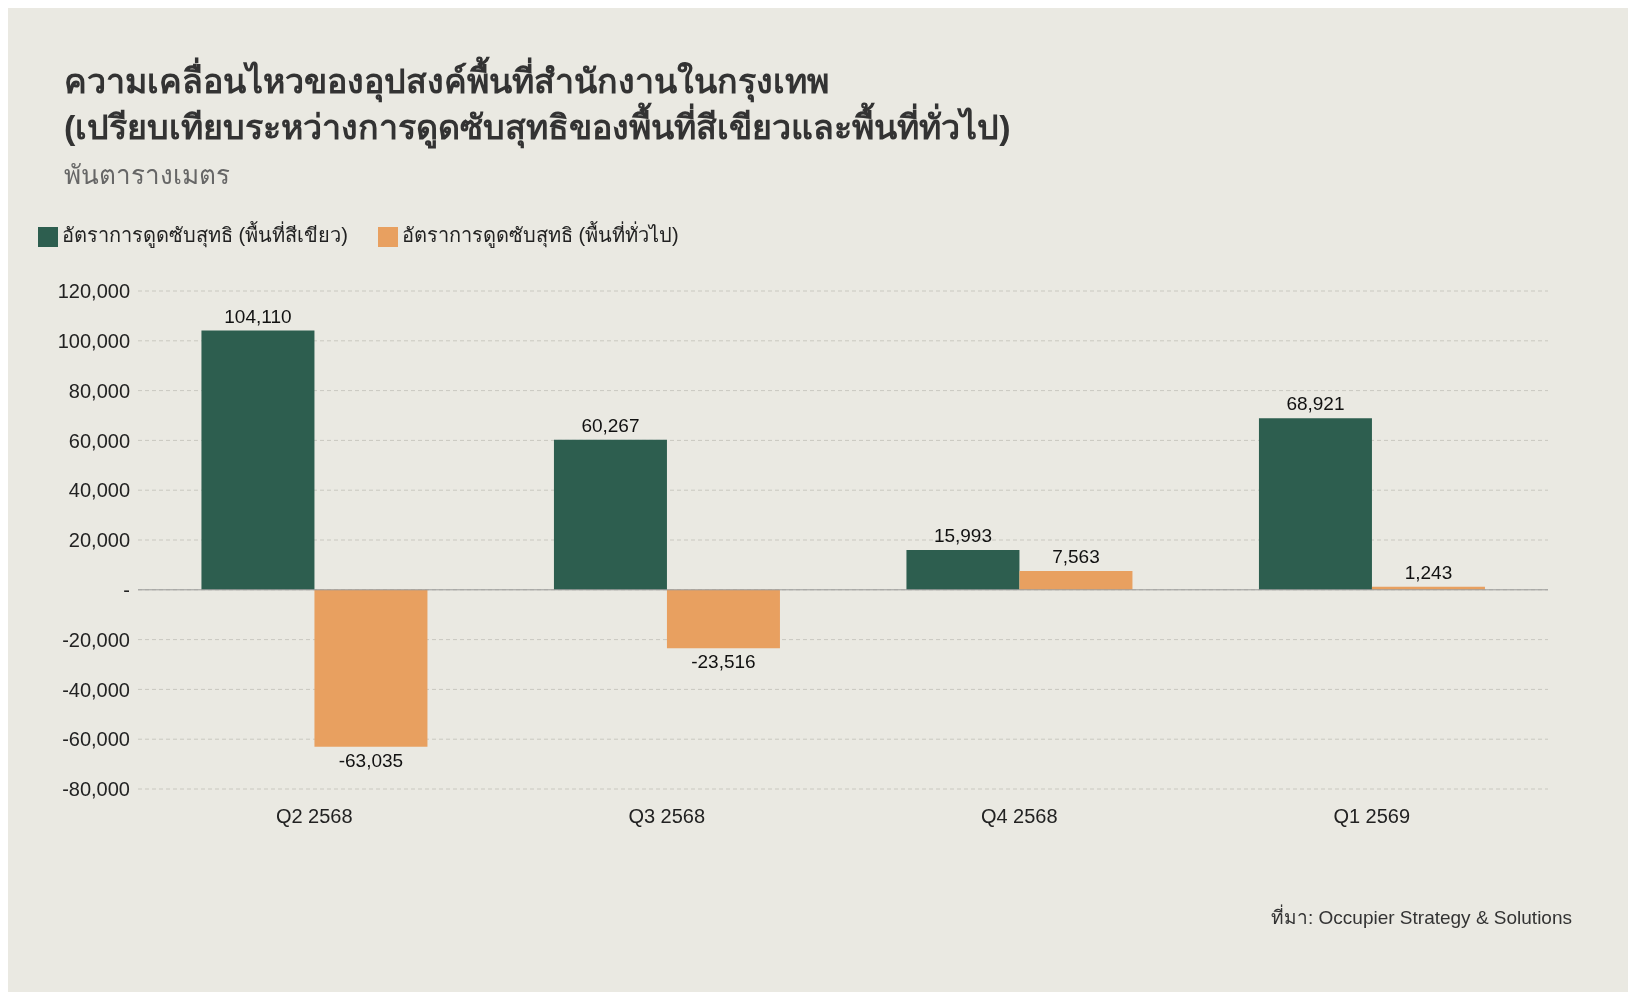 This screenshot has height=1000, width=1636. I want to click on y-tick-label: 20,000, so click(99, 540).